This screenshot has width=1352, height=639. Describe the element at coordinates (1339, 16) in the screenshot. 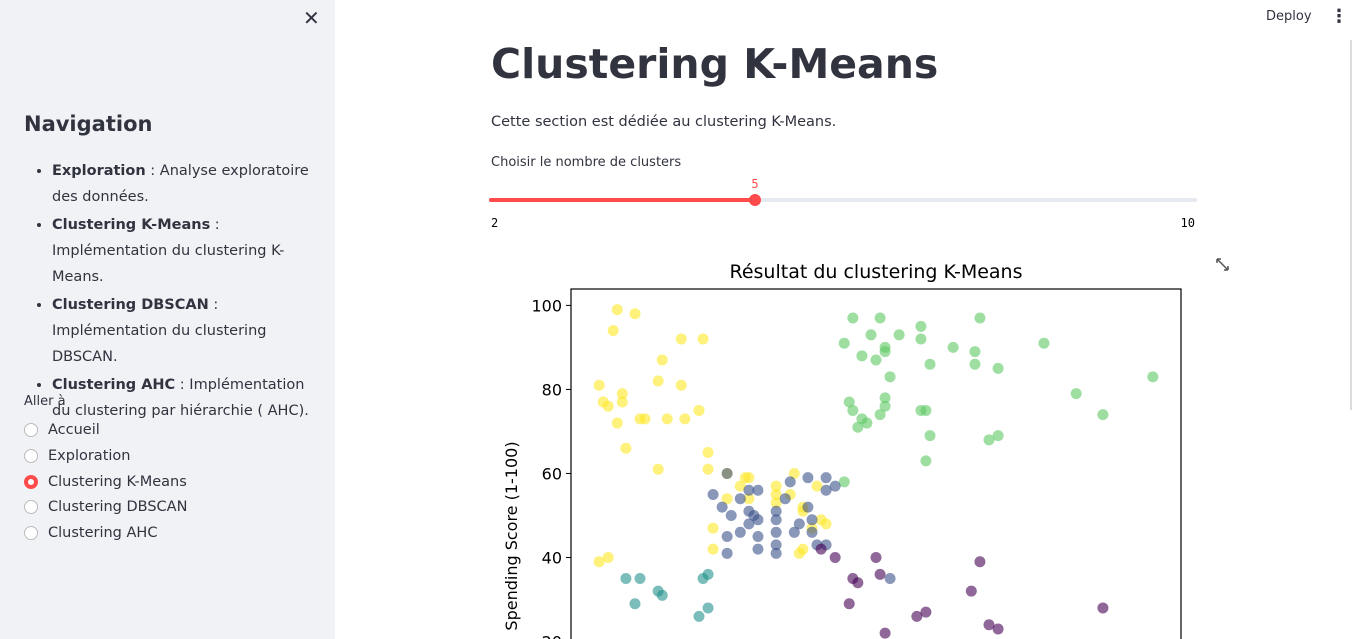

I see `menu-button: ⋮` at that location.